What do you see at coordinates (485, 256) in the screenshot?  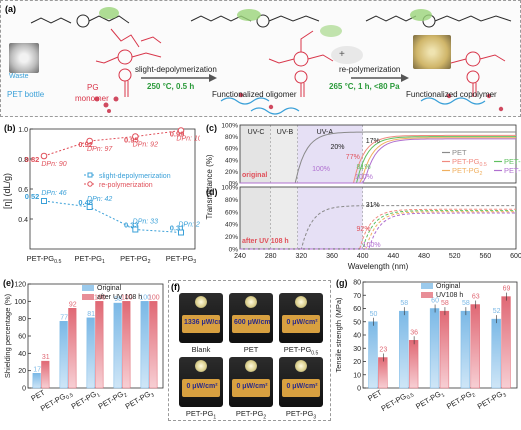 I see `x-tick-label: 560` at bounding box center [485, 256].